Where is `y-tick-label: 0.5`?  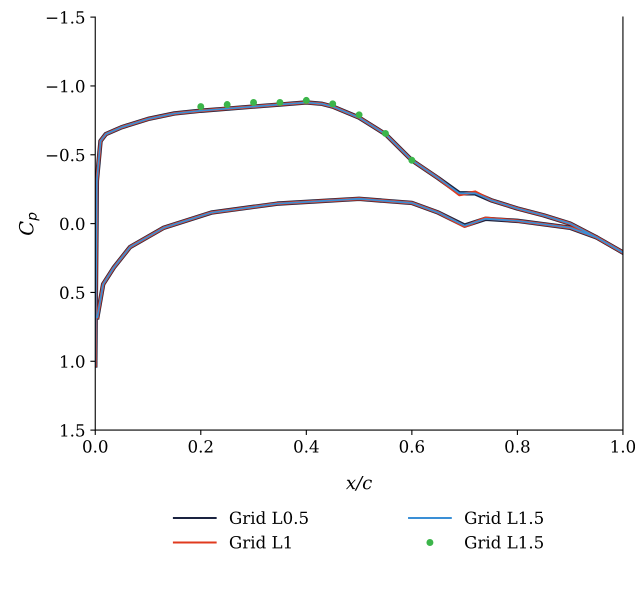
y-tick-label: 0.5 is located at coordinates (72, 293).